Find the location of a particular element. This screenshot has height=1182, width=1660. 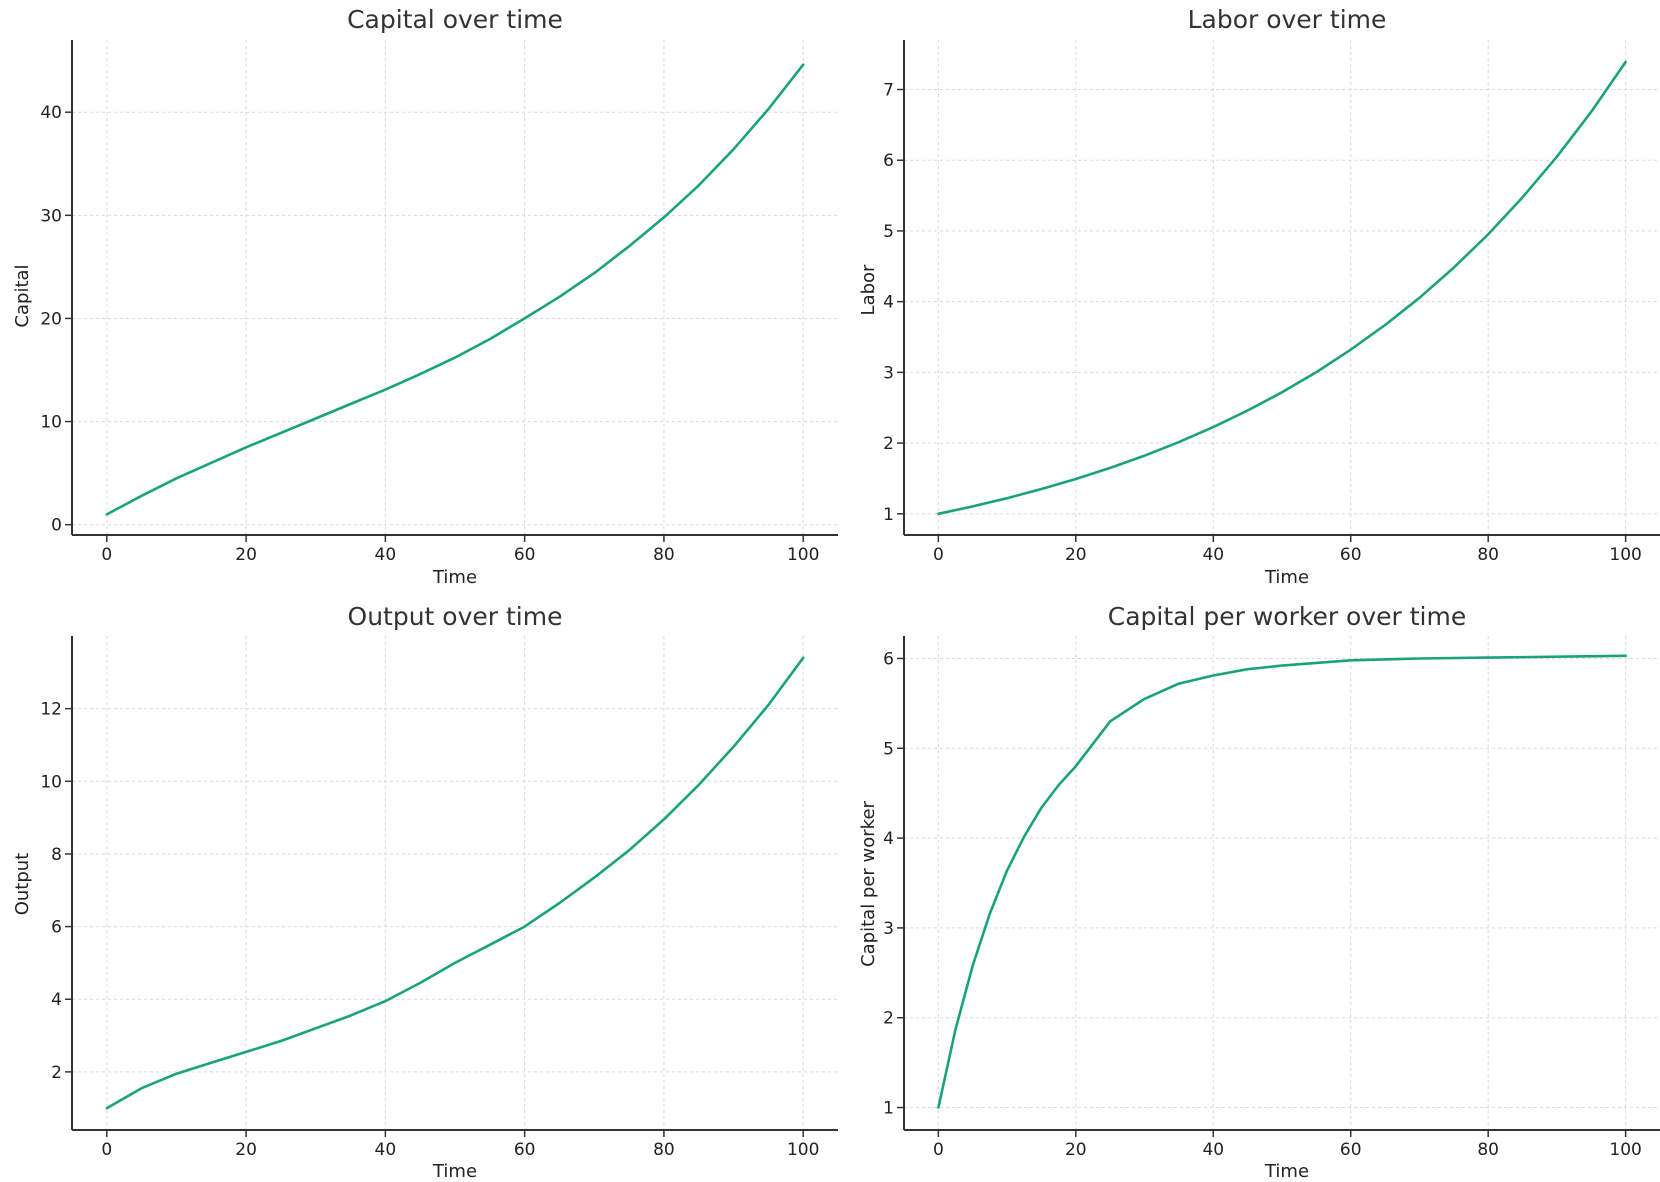

y-tick-label: 20 is located at coordinates (51, 319).